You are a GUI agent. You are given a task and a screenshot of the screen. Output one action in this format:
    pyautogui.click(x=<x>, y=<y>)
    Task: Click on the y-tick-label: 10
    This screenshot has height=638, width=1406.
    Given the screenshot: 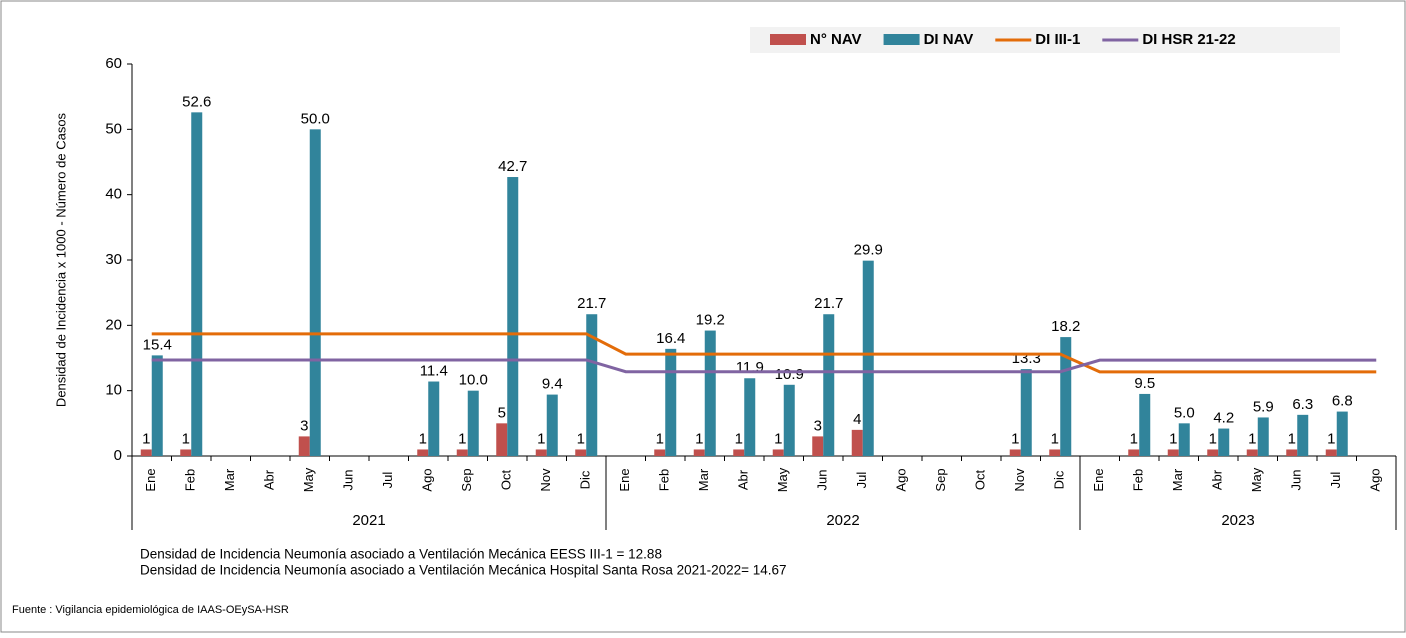 What is the action you would take?
    pyautogui.click(x=113, y=390)
    